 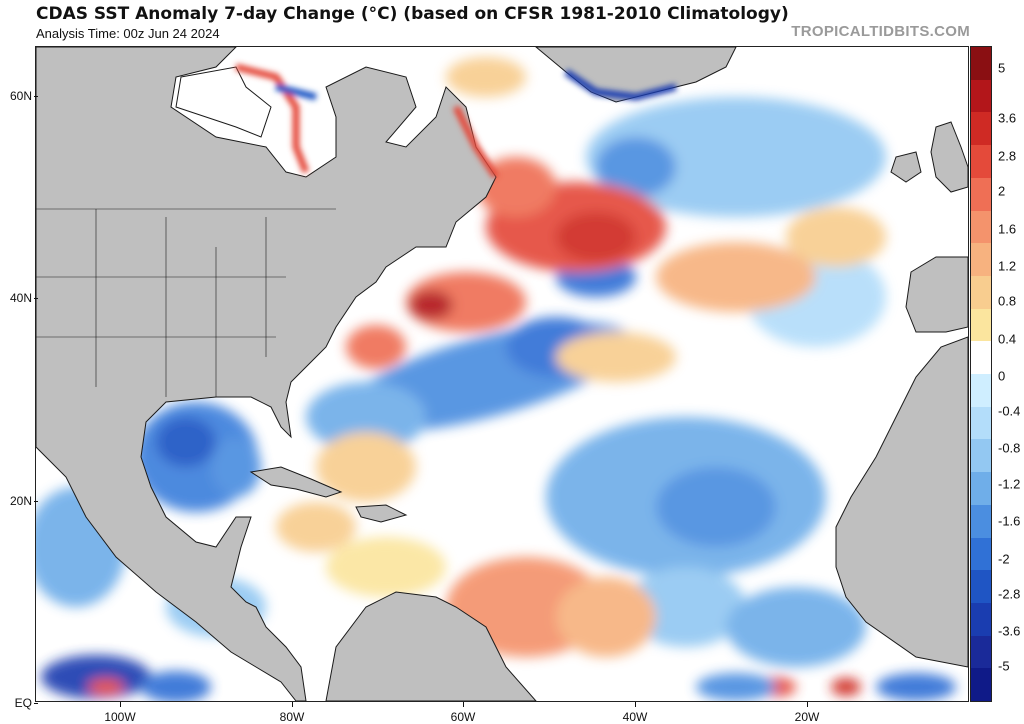 What do you see at coordinates (807, 717) in the screenshot?
I see `longitude-label: 20W` at bounding box center [807, 717].